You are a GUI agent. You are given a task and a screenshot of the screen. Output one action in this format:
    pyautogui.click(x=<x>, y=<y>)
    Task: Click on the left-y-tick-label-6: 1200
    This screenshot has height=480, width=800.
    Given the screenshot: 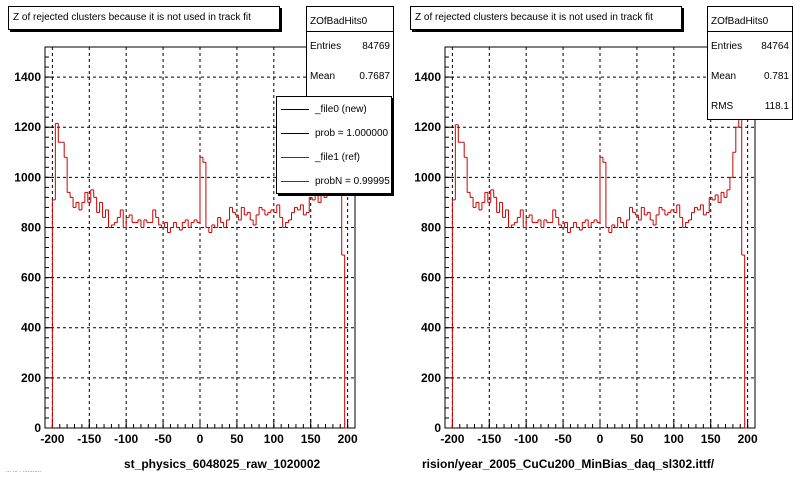 What is the action you would take?
    pyautogui.click(x=27, y=127)
    